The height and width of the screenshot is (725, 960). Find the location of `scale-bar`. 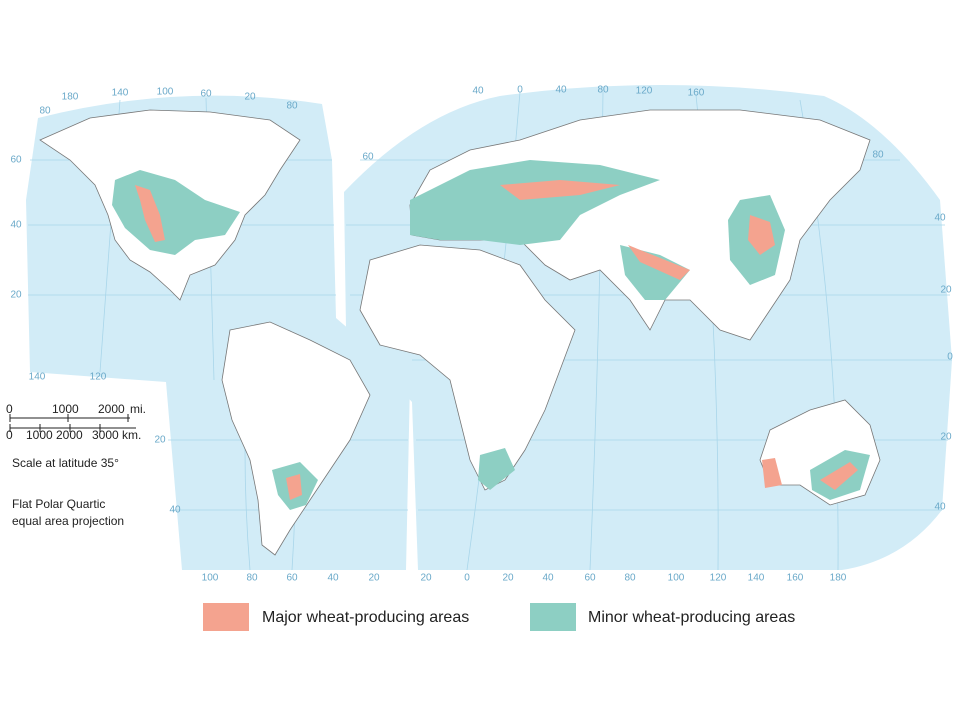

scale-bar is located at coordinates (72, 423).